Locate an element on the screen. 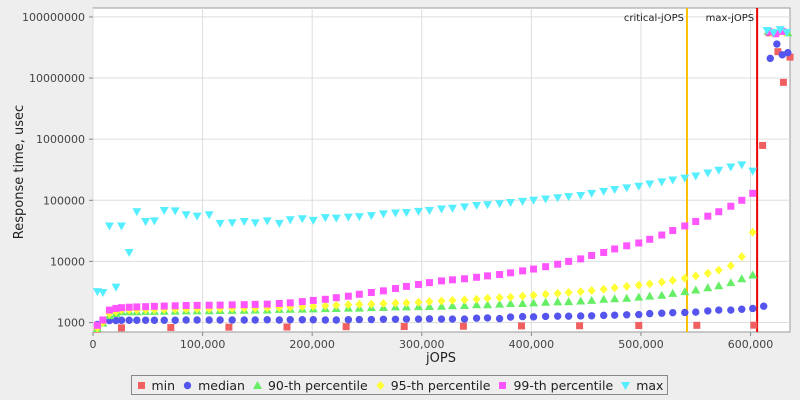  x-tick-label: 0 is located at coordinates (93, 344).